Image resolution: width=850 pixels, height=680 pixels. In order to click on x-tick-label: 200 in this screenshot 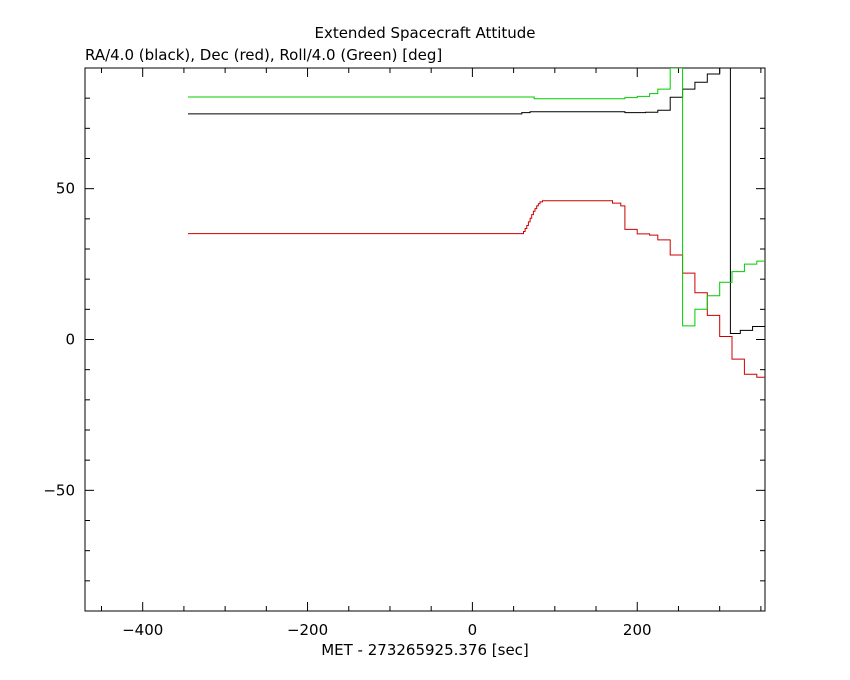, I will do `click(637, 630)`.